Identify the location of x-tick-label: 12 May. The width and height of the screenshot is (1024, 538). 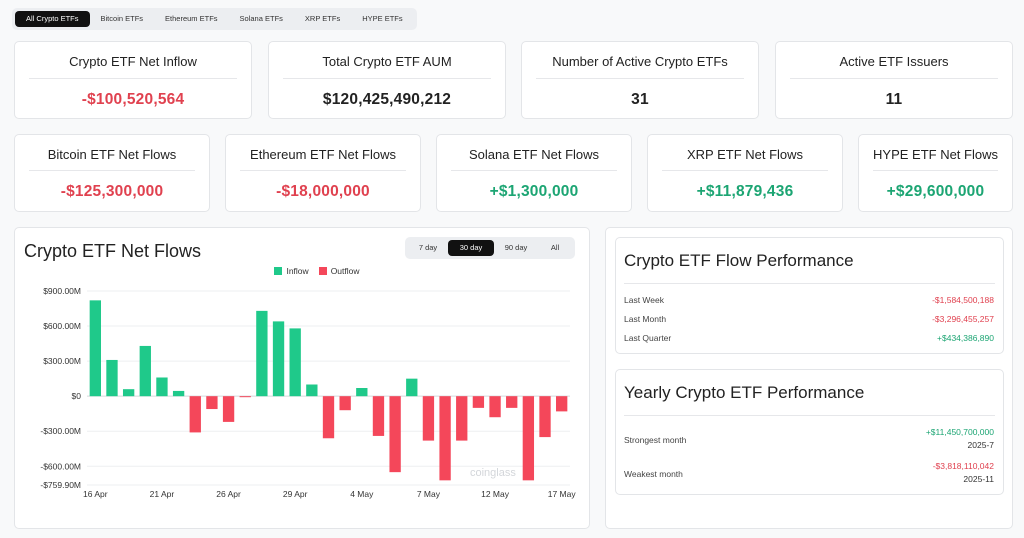
(495, 494).